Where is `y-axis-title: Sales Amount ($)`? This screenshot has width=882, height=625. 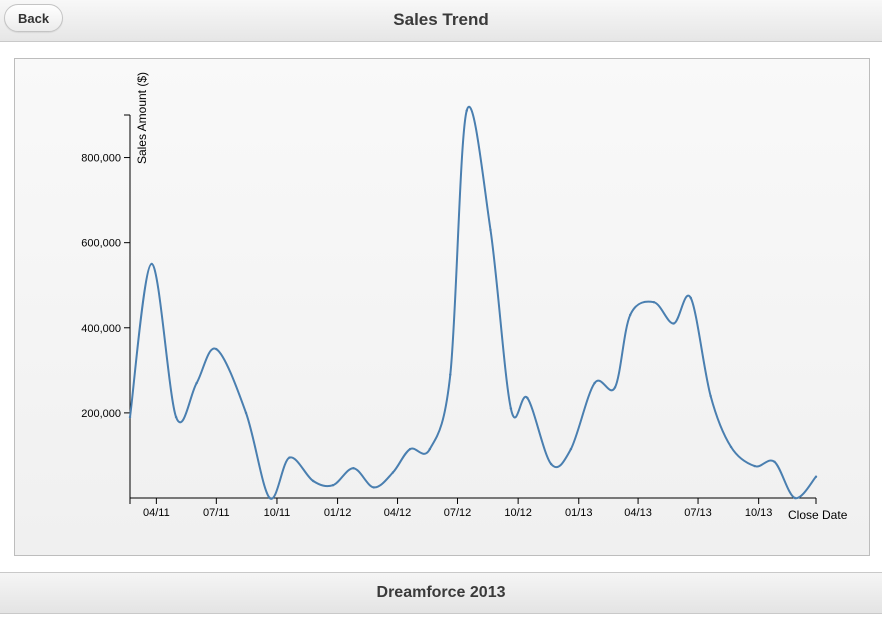 y-axis-title: Sales Amount ($) is located at coordinates (142, 118).